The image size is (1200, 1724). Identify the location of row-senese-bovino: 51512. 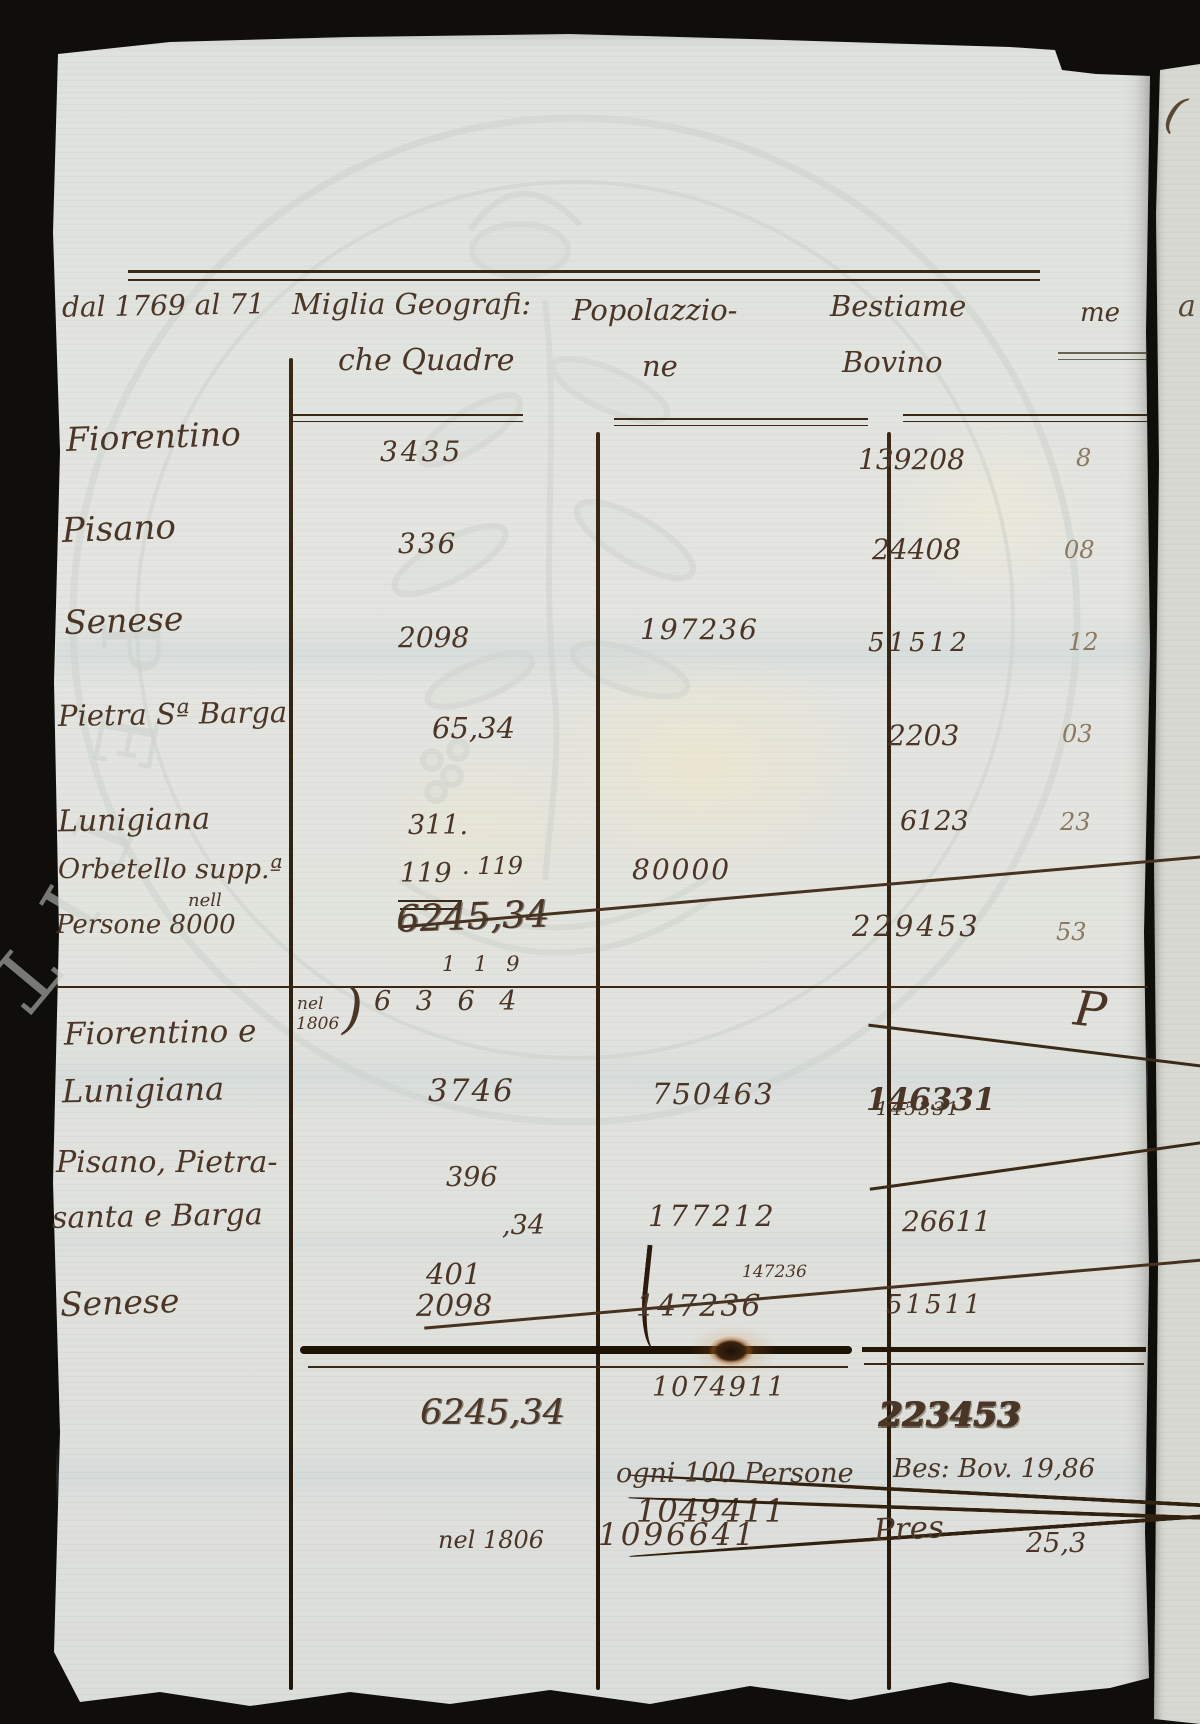
(919, 643).